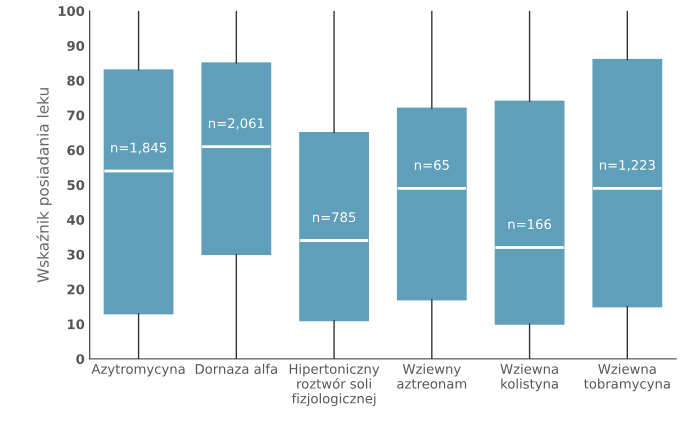 This screenshot has height=435, width=690. I want to click on annotation: n=166, so click(530, 224).